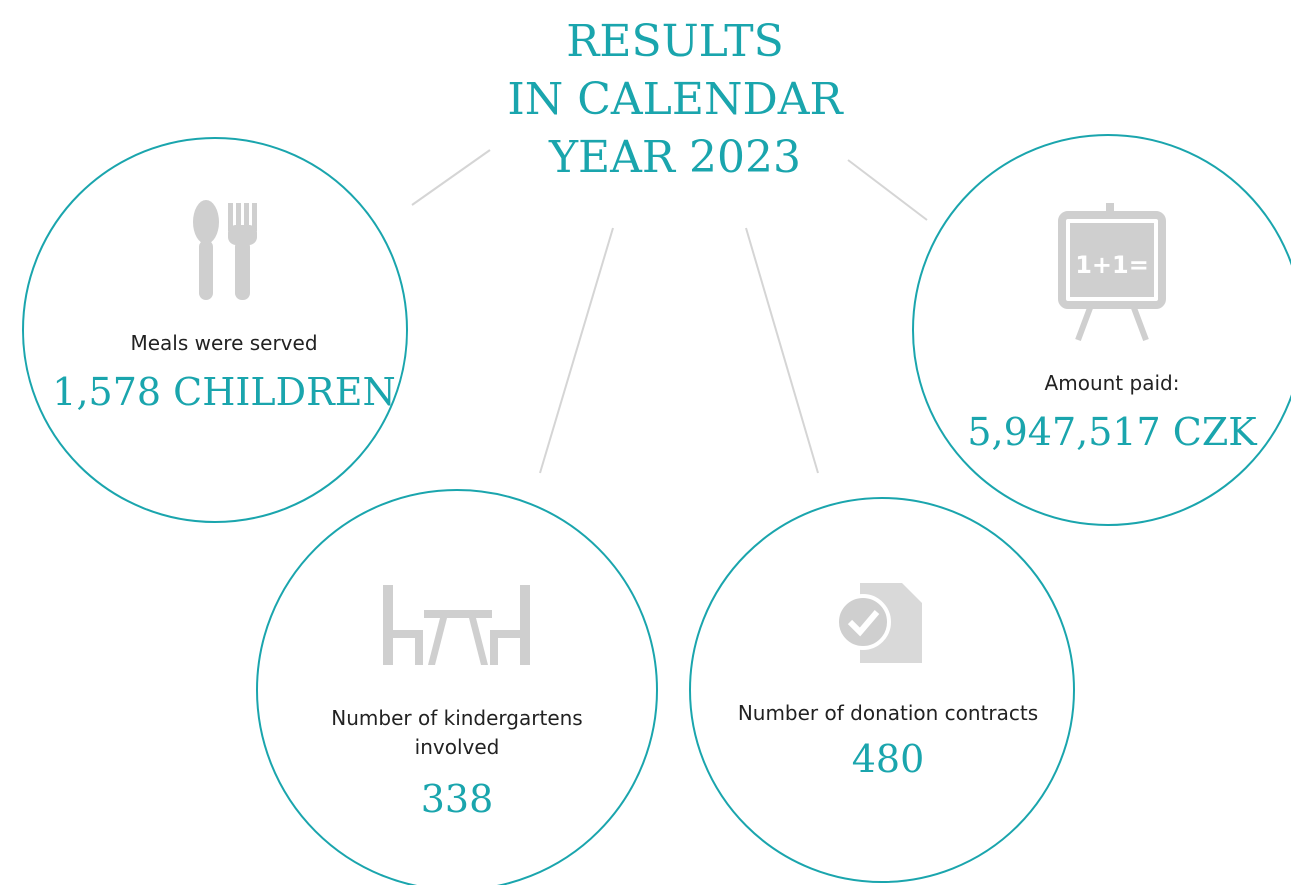 The image size is (1291, 885). What do you see at coordinates (223, 392) in the screenshot?
I see `item-value: 1,578 CHILDREN` at bounding box center [223, 392].